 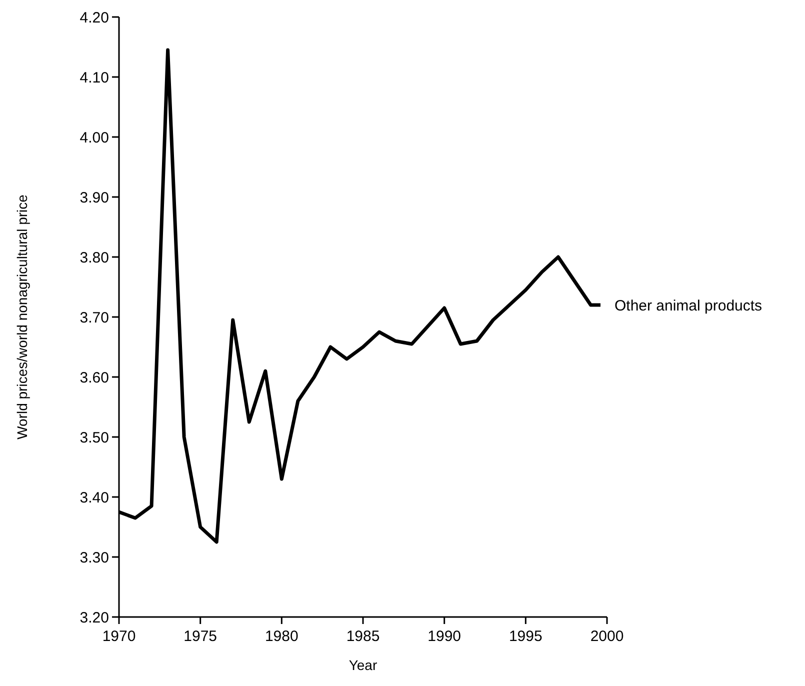 I want to click on x-tick-label: 1970, so click(x=119, y=636).